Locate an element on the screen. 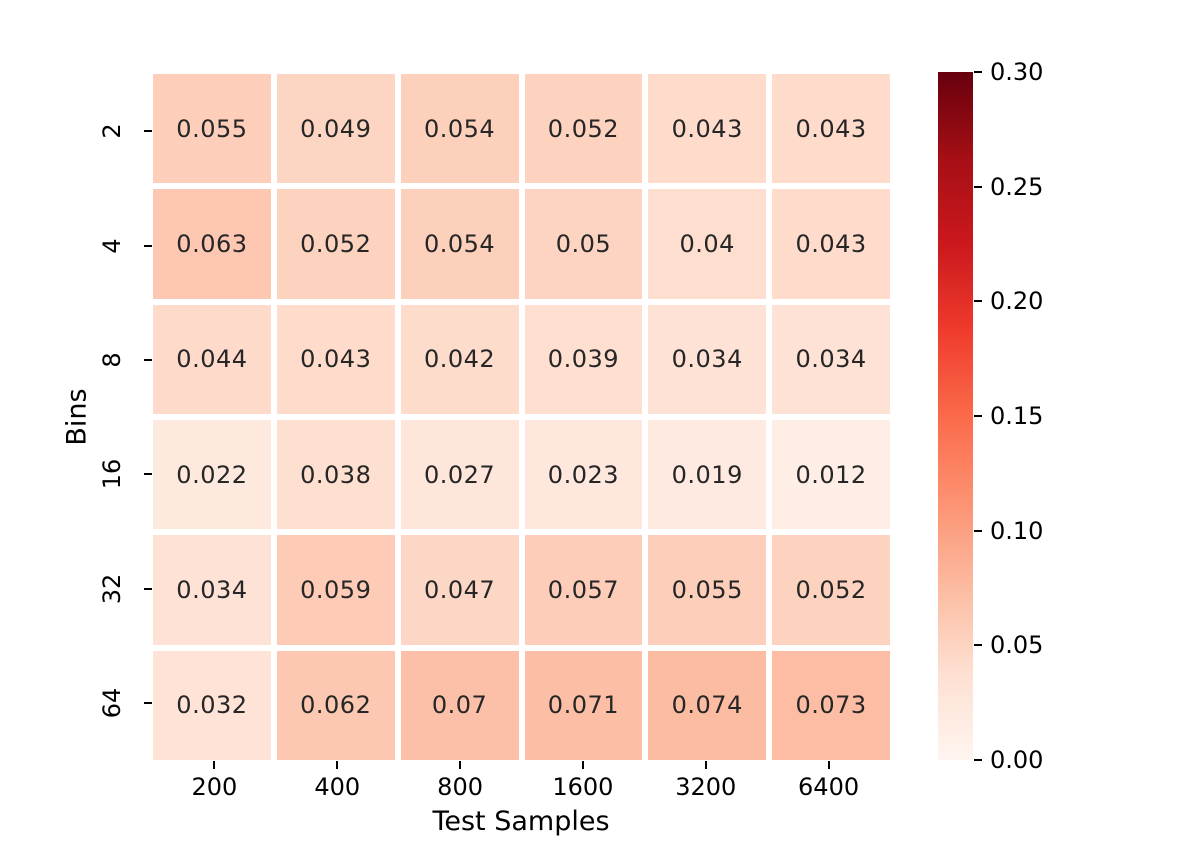 The width and height of the screenshot is (1196, 860). cell-value-label: 0.023 is located at coordinates (583, 474).